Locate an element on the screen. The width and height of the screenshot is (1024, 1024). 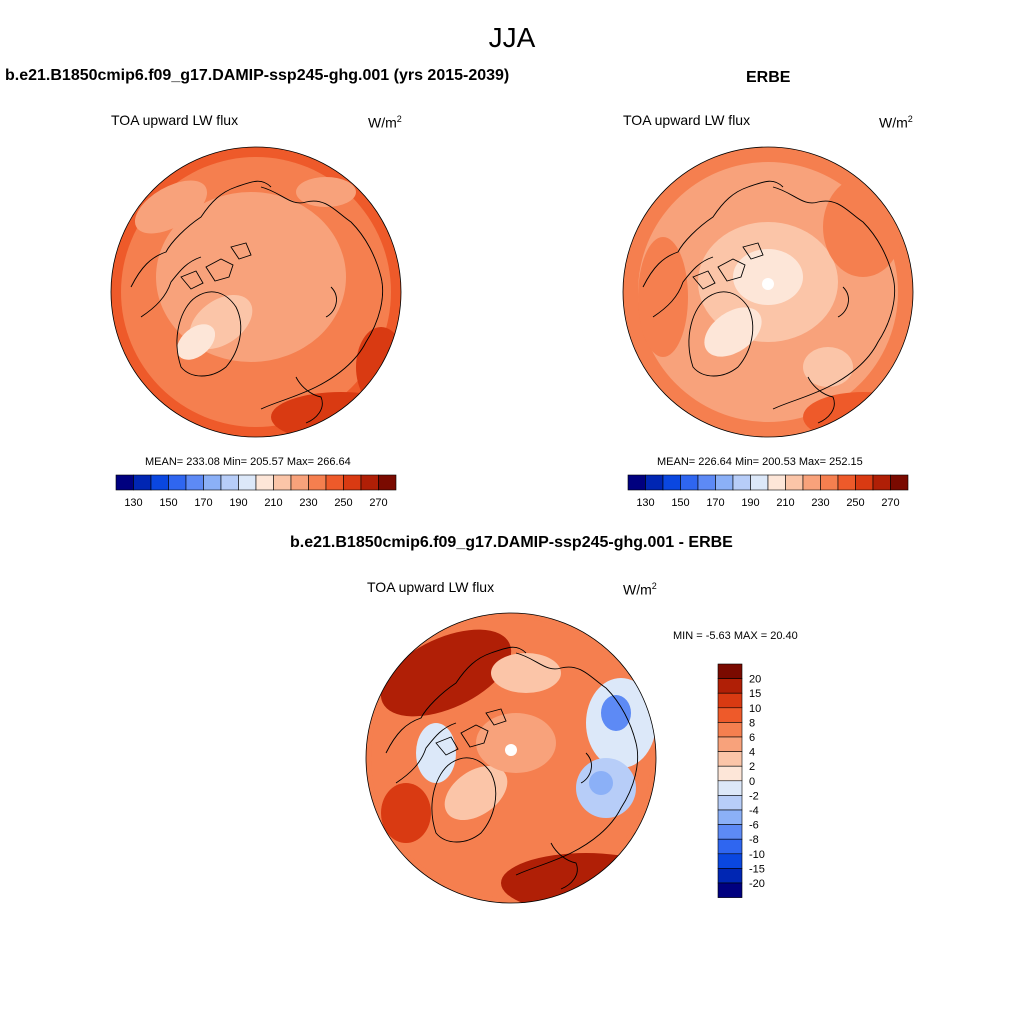
obs-panel-title: ERBE is located at coordinates (768, 77).